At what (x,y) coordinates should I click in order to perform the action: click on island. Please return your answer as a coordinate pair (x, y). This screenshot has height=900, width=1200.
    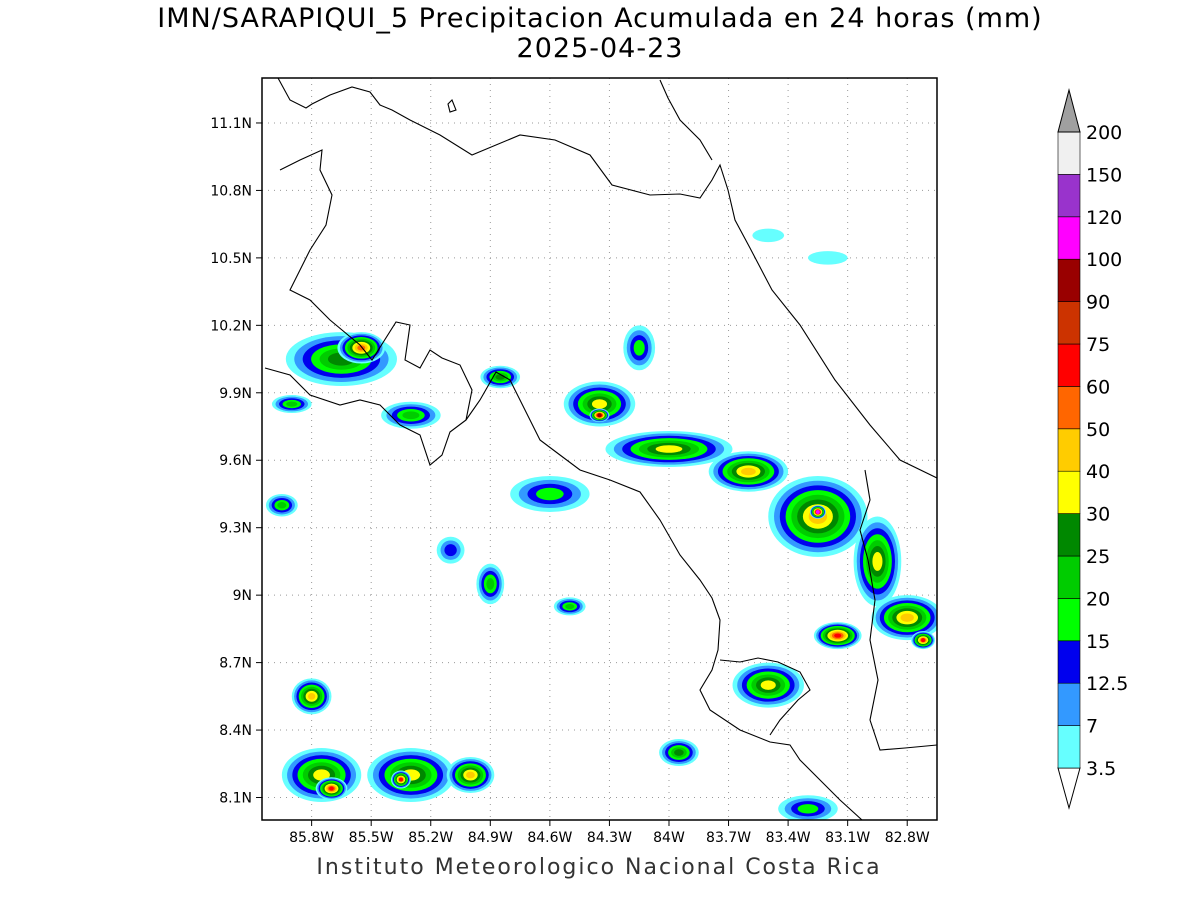
    Looking at the image, I should click on (452, 106).